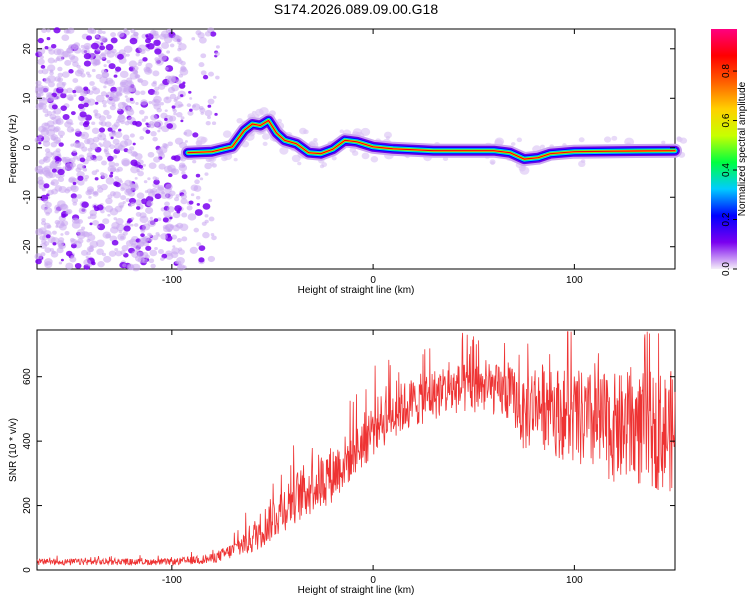 This screenshot has height=600, width=750. I want to click on colorbar-tick-label: 0.8, so click(726, 71).